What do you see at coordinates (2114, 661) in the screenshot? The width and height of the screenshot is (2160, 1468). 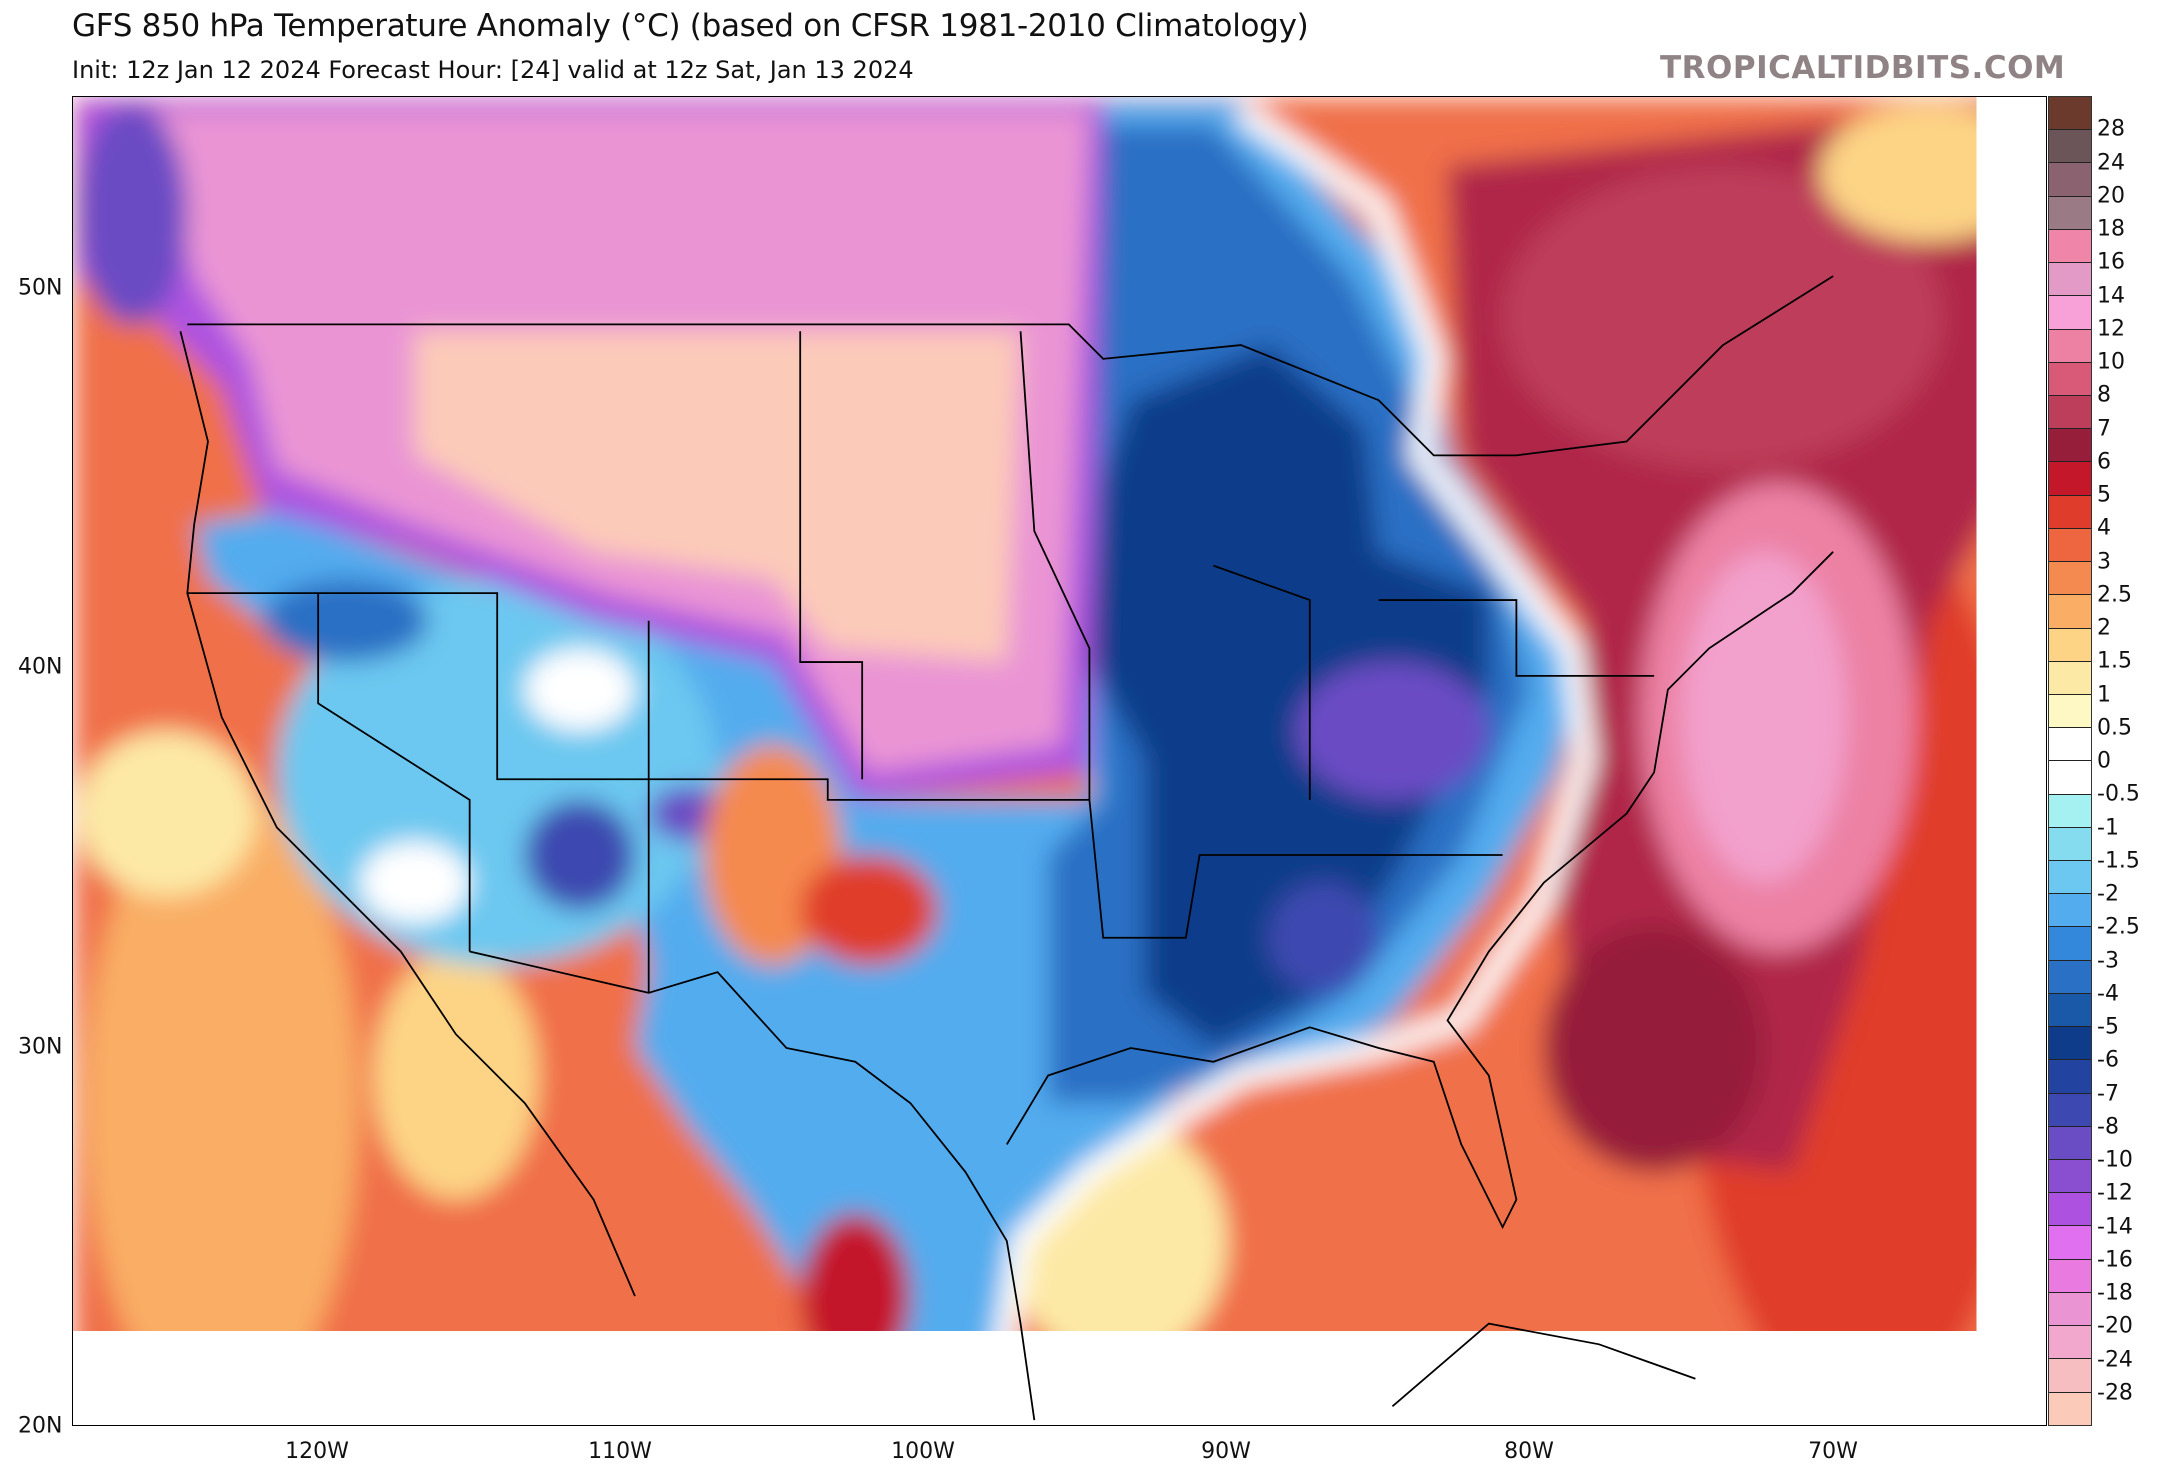 I see `colorbar-label: 1.5` at bounding box center [2114, 661].